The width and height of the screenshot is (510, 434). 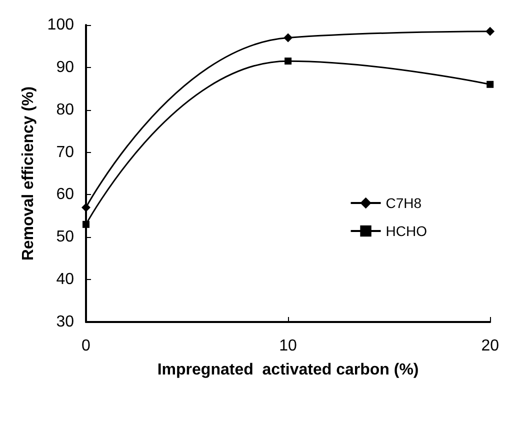 What do you see at coordinates (65, 67) in the screenshot?
I see `y-tick-label: 90` at bounding box center [65, 67].